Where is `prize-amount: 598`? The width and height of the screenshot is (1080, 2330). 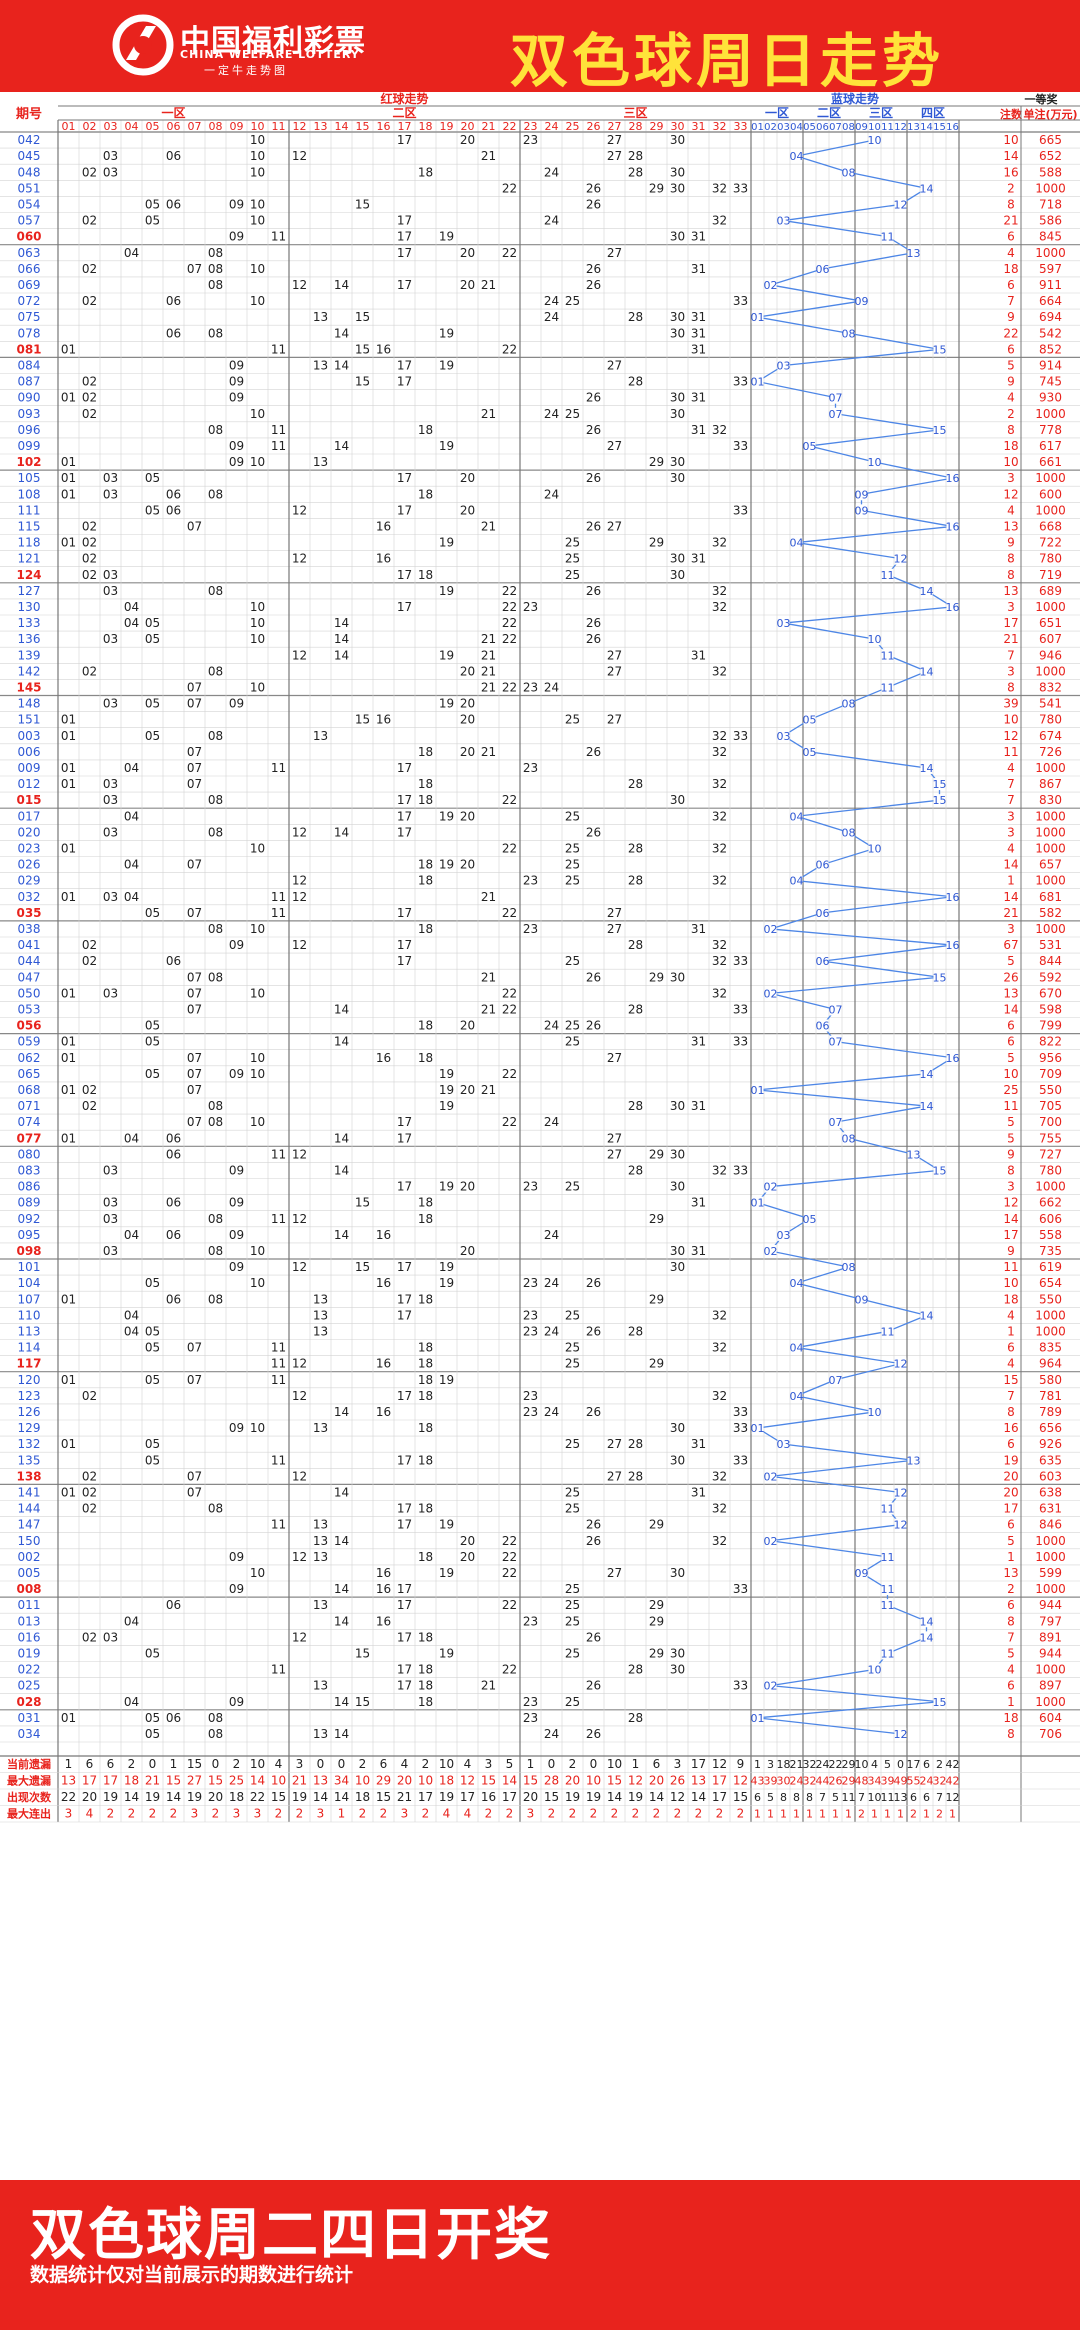
prize-amount: 598 is located at coordinates (1050, 1009).